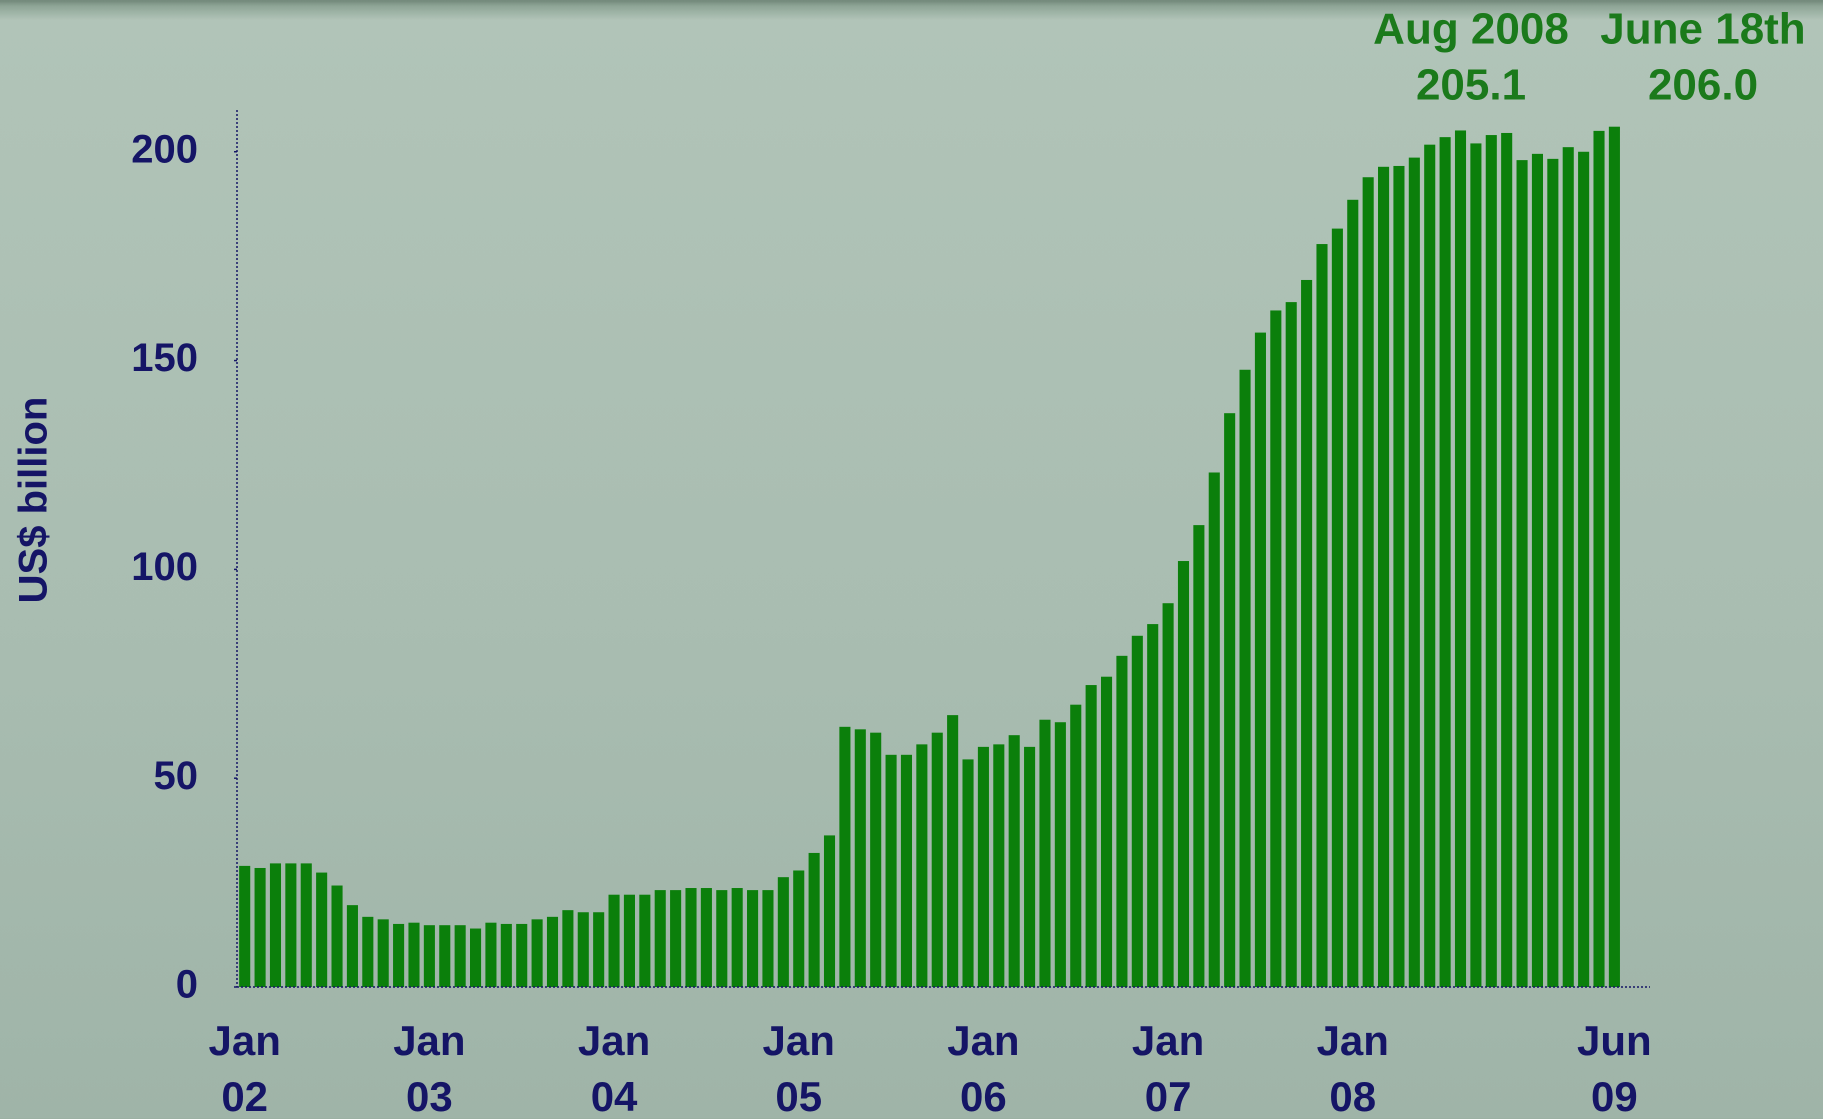  Describe the element at coordinates (1352, 1068) in the screenshot. I see `x-tick-label: Jan 08` at that location.